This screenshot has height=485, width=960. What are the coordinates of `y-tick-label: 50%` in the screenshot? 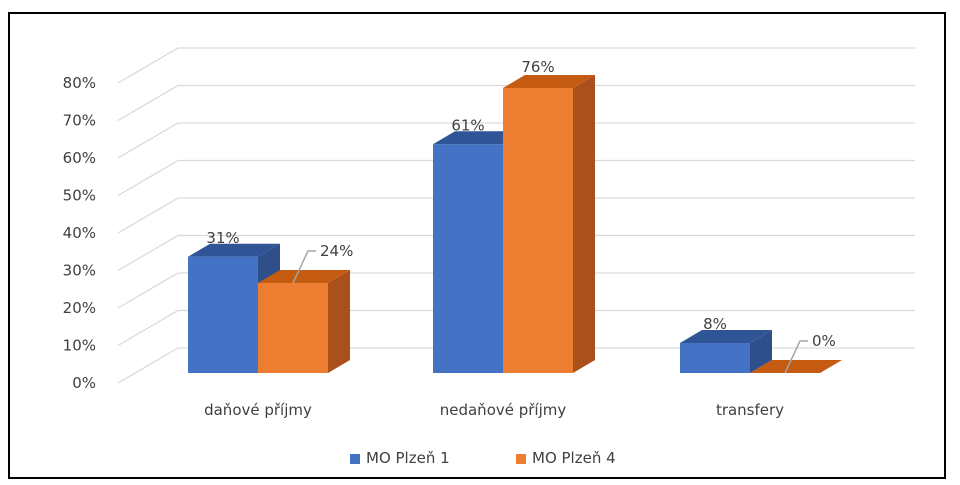 It's located at (79, 196).